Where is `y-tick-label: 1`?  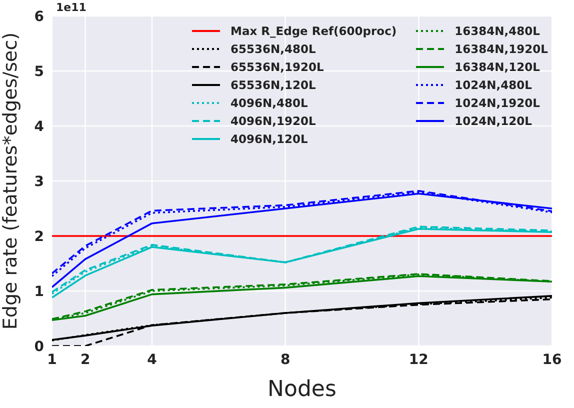 y-tick-label: 1 is located at coordinates (39, 292).